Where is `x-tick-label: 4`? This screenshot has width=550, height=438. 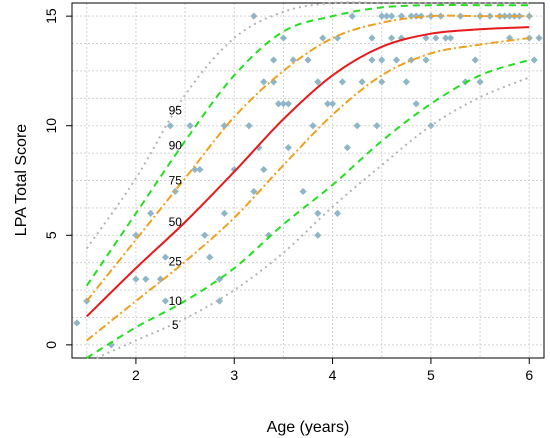 x-tick-label: 4 is located at coordinates (333, 375).